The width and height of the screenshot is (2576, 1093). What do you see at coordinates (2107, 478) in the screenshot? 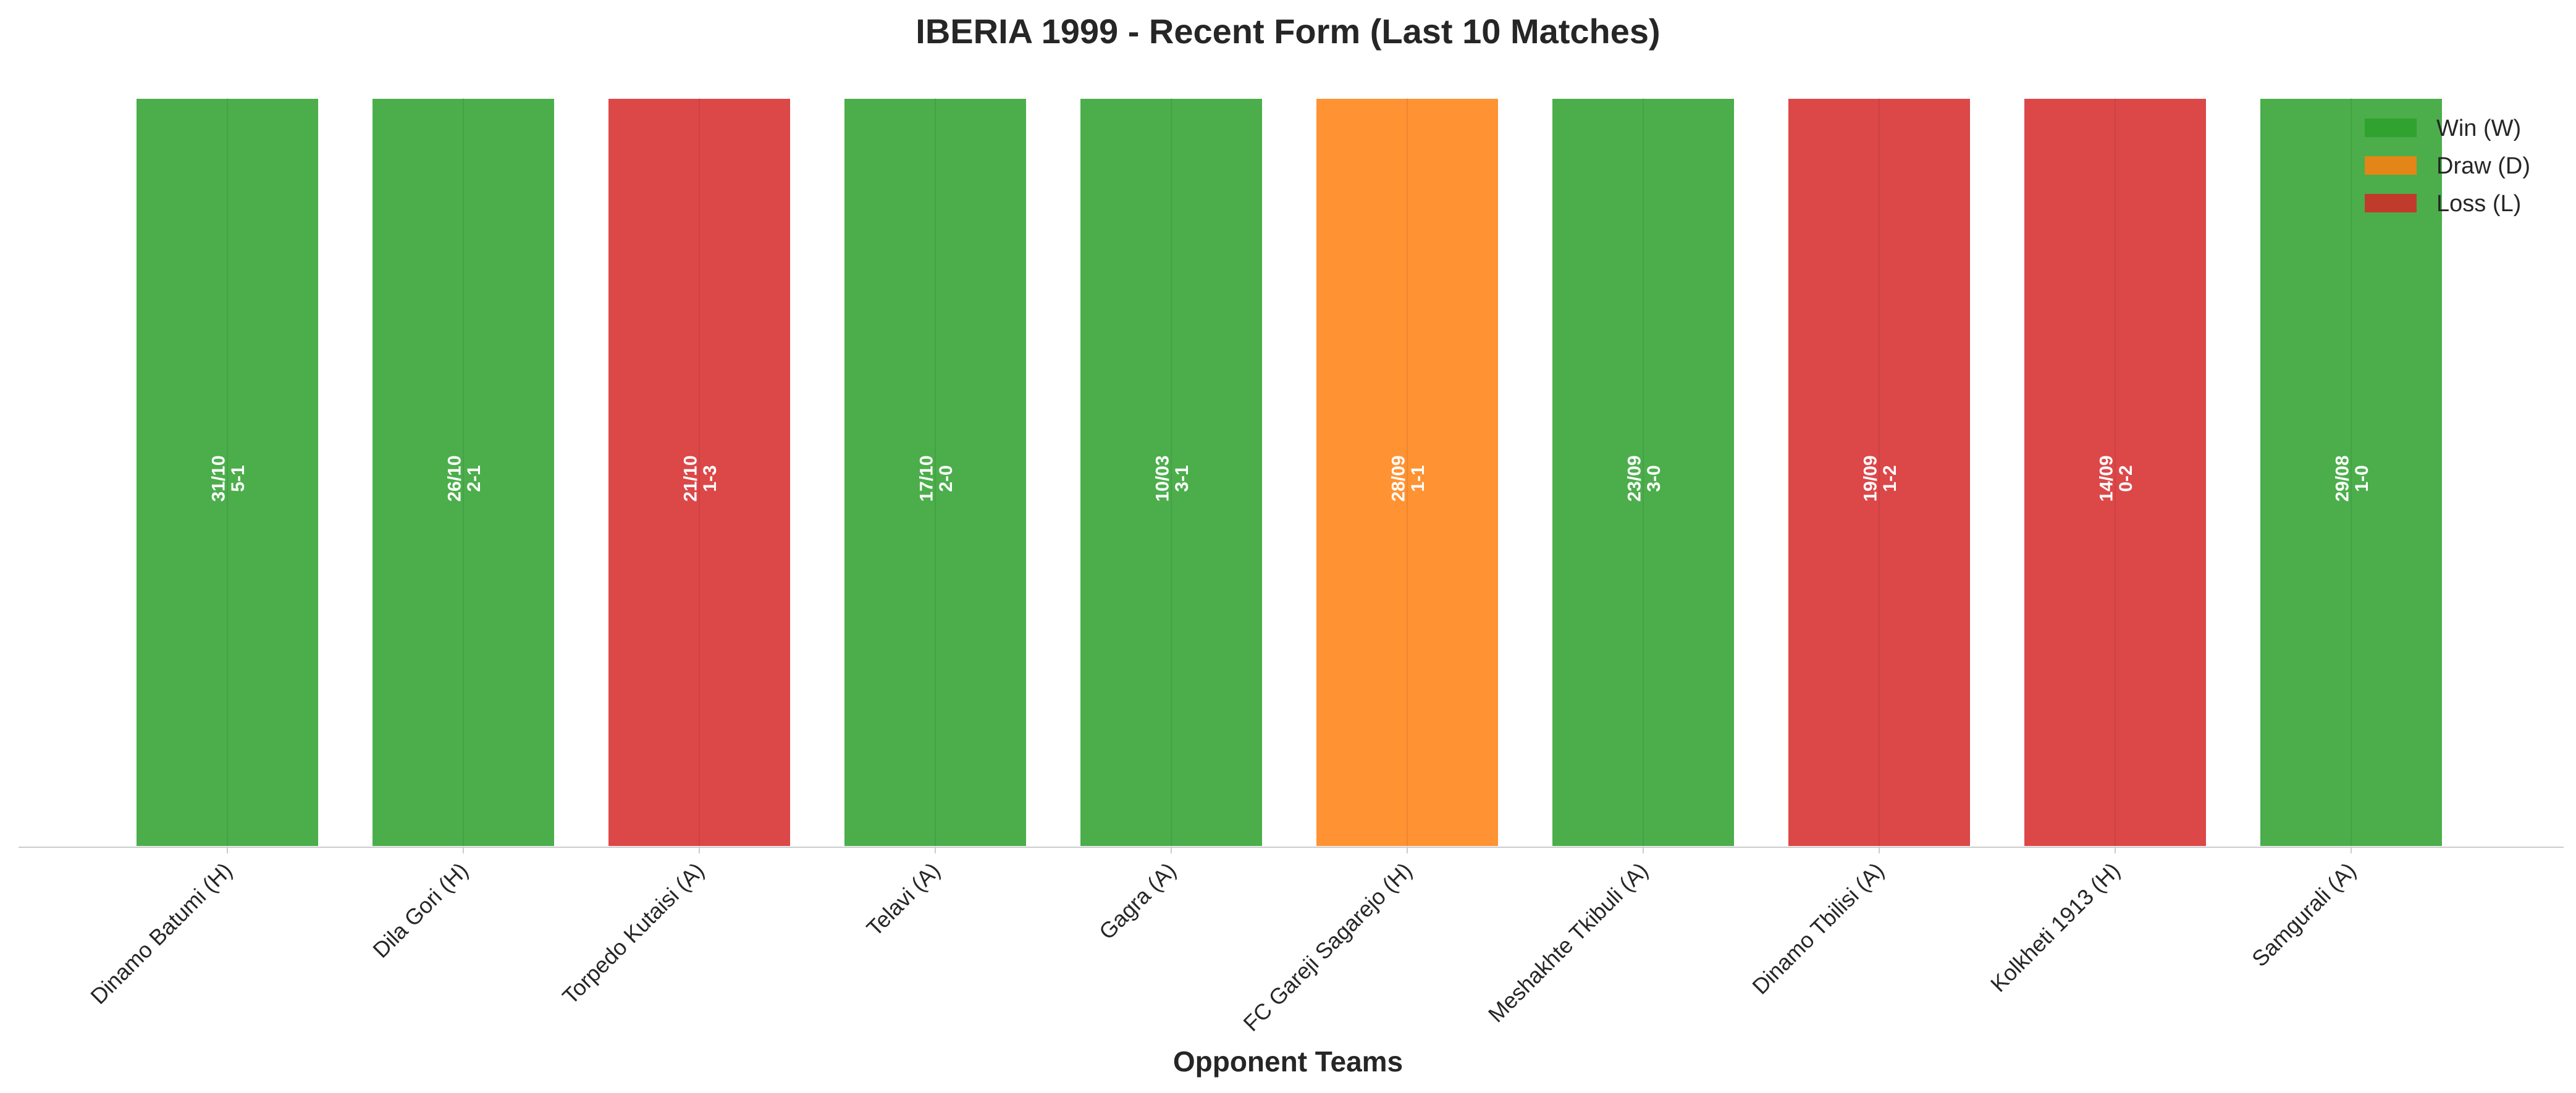
I see `bar-date-label: 14/09` at bounding box center [2107, 478].